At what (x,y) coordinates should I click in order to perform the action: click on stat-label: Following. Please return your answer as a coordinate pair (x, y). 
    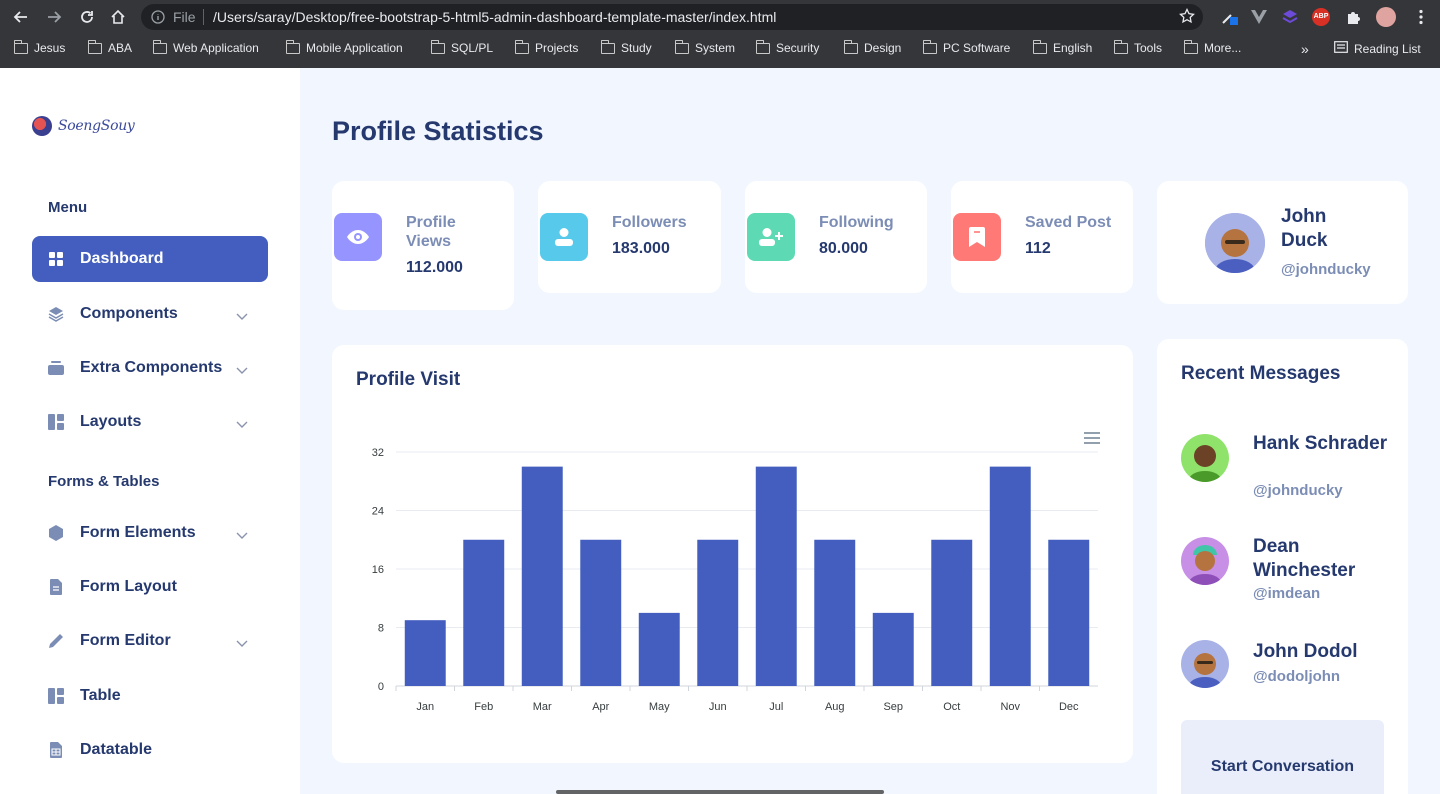
    Looking at the image, I should click on (856, 222).